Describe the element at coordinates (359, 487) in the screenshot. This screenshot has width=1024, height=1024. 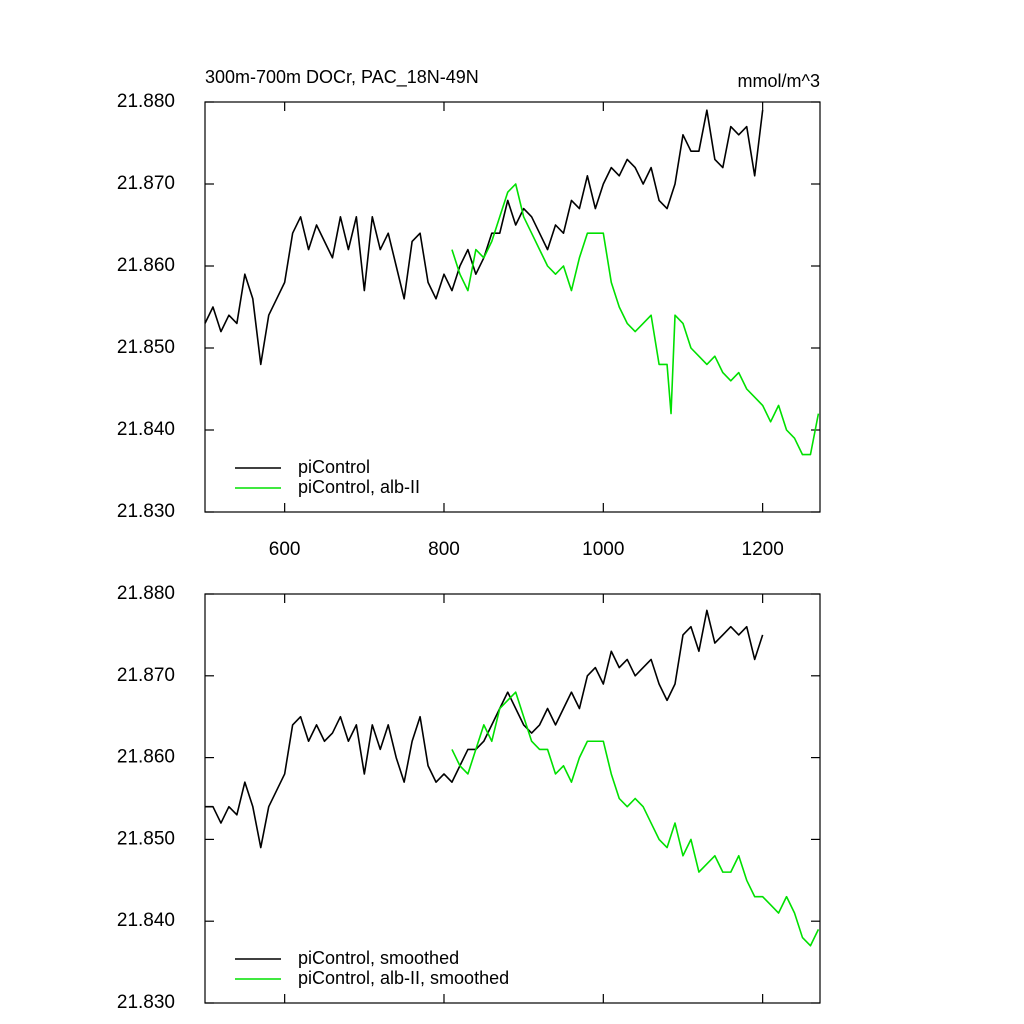
I see `legend-label: piControl, alb-II` at that location.